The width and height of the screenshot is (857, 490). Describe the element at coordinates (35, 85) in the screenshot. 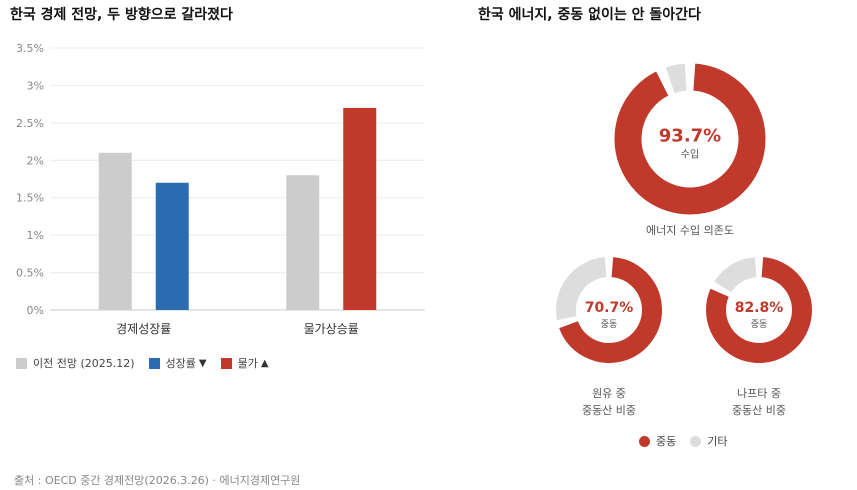

I see `y-tick-label: 3%` at that location.